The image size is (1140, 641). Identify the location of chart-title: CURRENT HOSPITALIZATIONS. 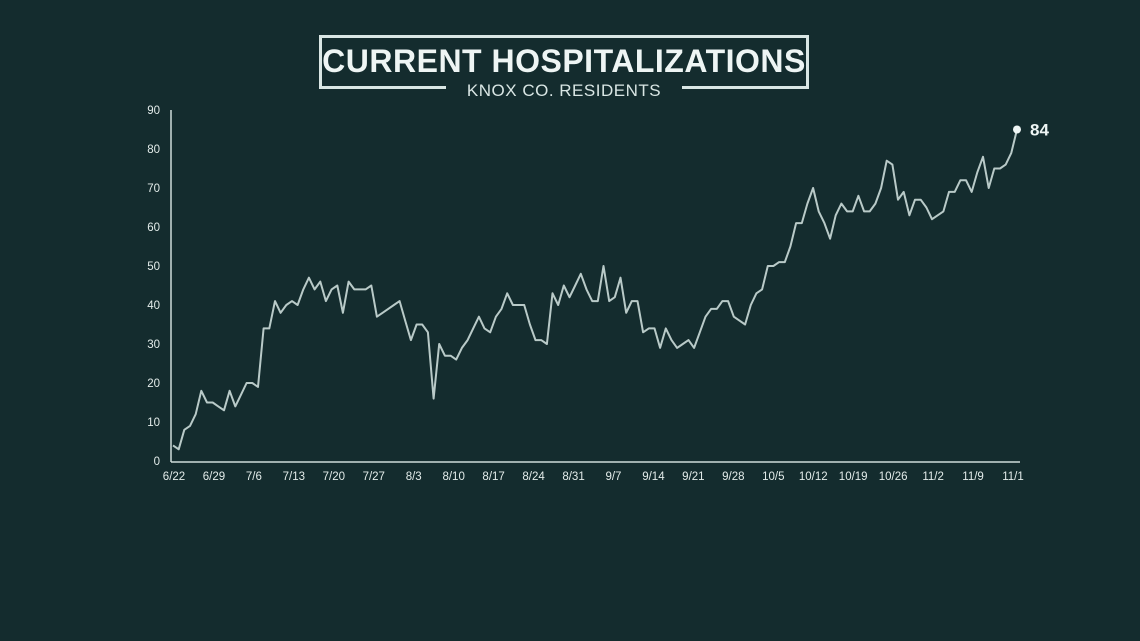
(564, 61).